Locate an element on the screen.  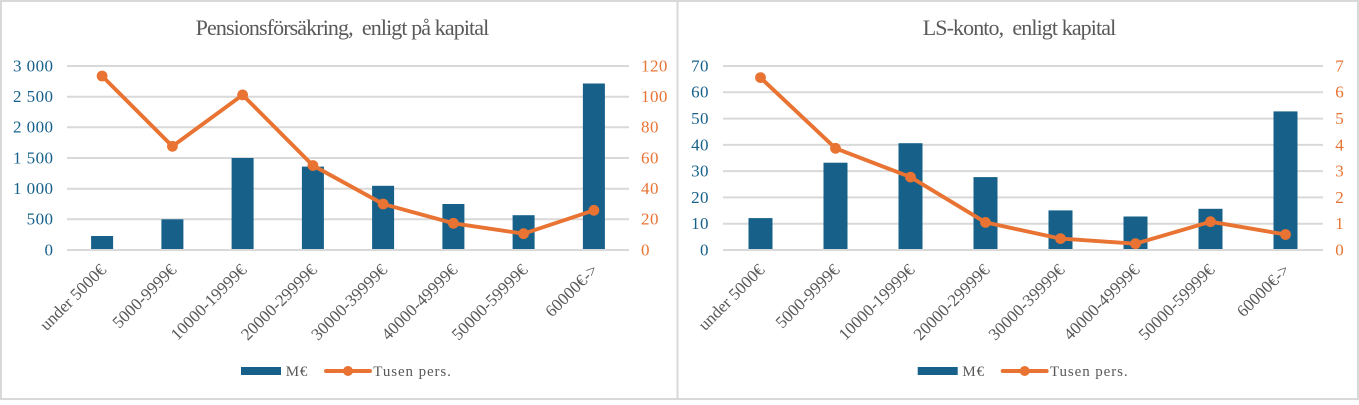
svg-text: 80 is located at coordinates (650, 127).